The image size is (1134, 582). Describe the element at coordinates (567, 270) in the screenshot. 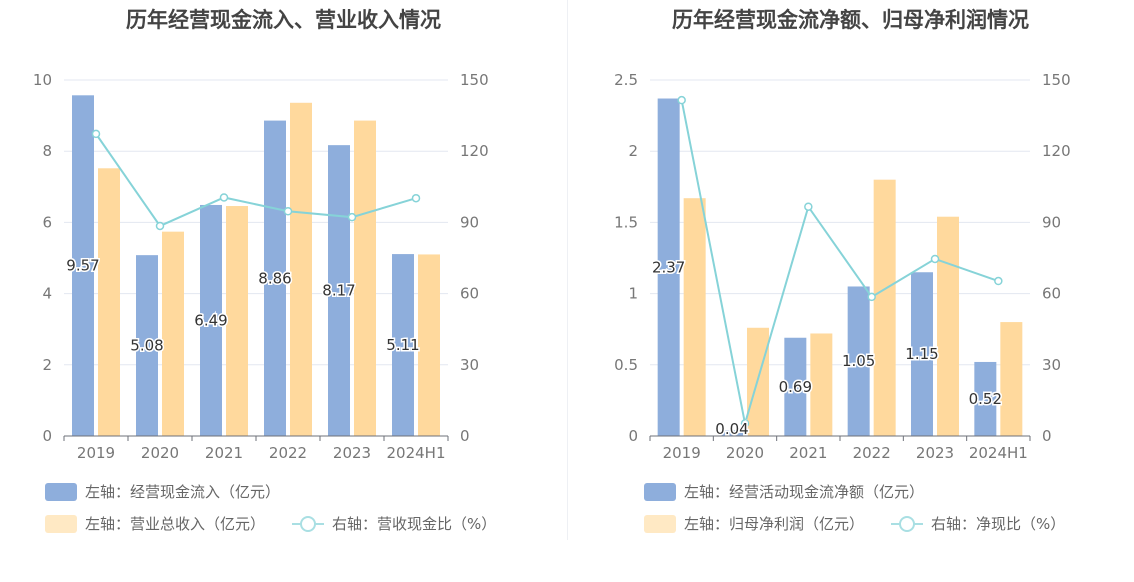

I see `panel-divider` at that location.